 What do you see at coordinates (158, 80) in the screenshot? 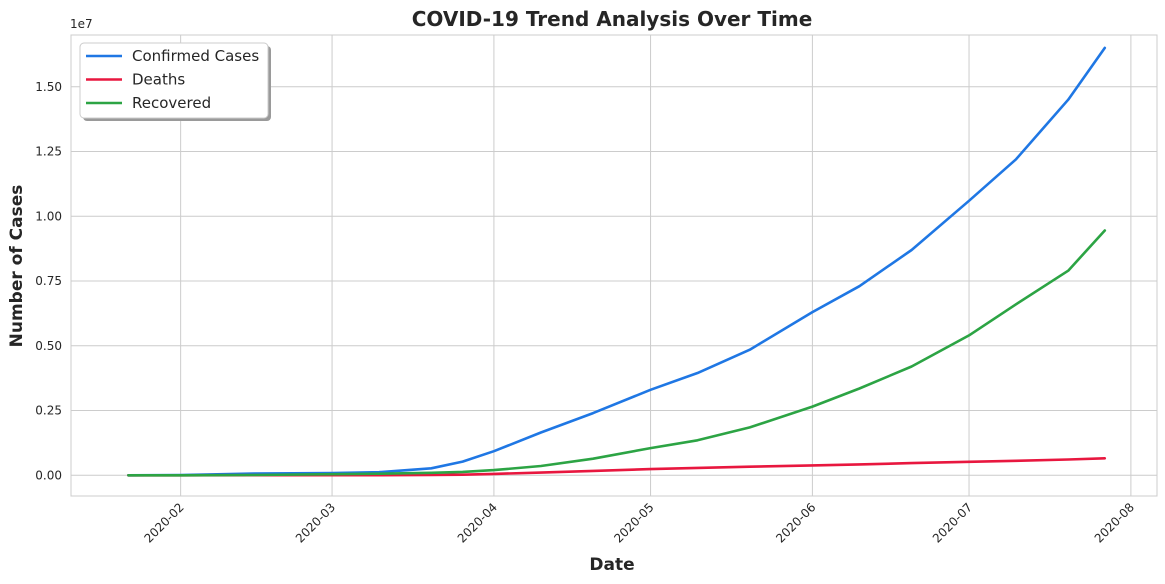
I see `legend-label: Deaths` at bounding box center [158, 80].